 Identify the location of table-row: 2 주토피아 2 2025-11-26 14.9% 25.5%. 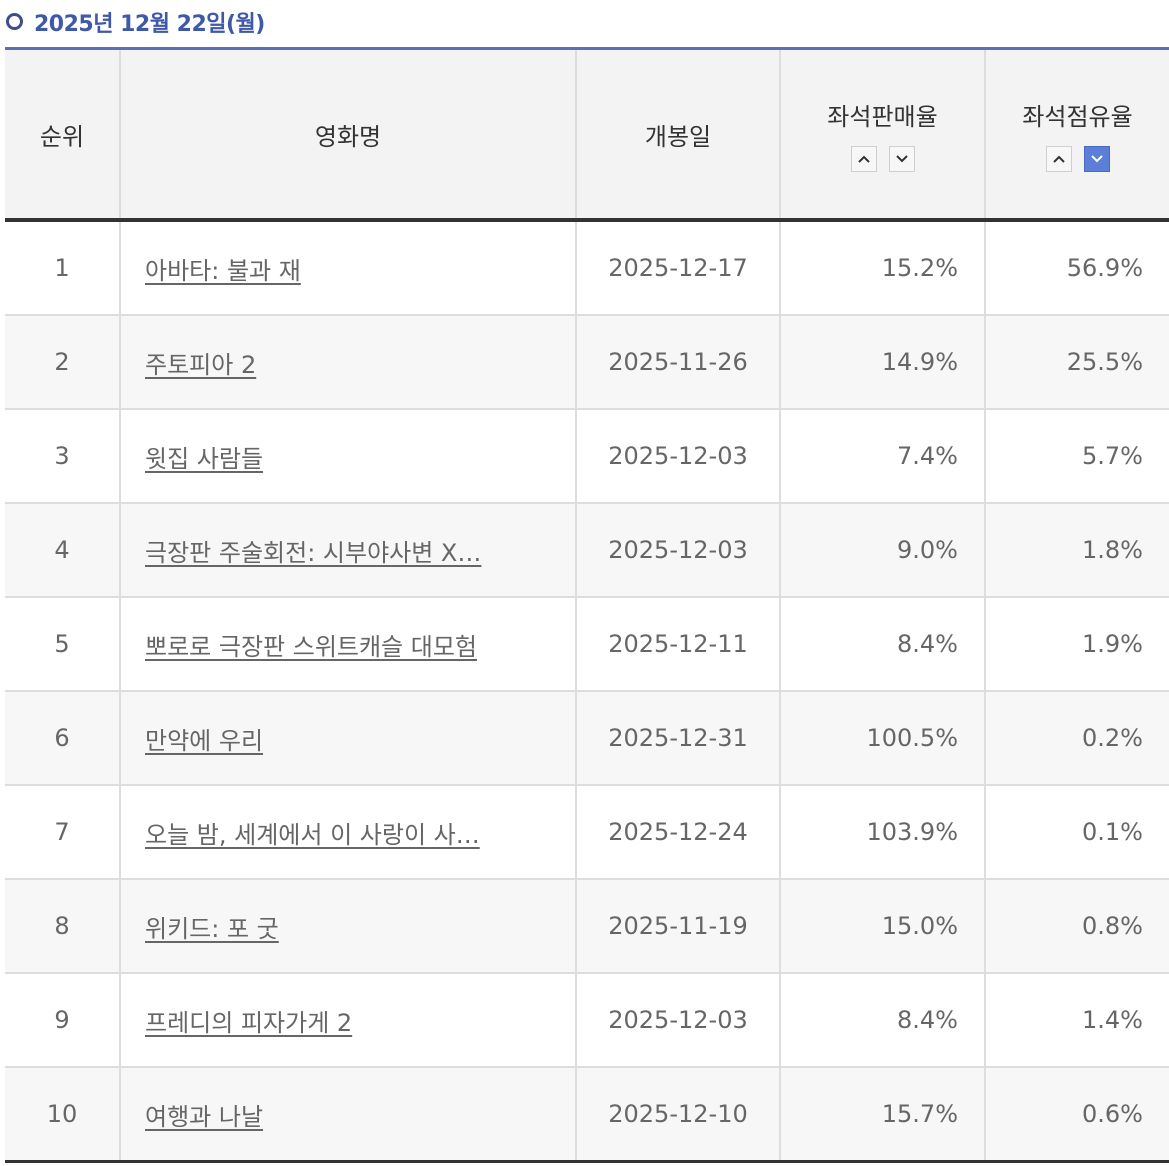
(587, 362).